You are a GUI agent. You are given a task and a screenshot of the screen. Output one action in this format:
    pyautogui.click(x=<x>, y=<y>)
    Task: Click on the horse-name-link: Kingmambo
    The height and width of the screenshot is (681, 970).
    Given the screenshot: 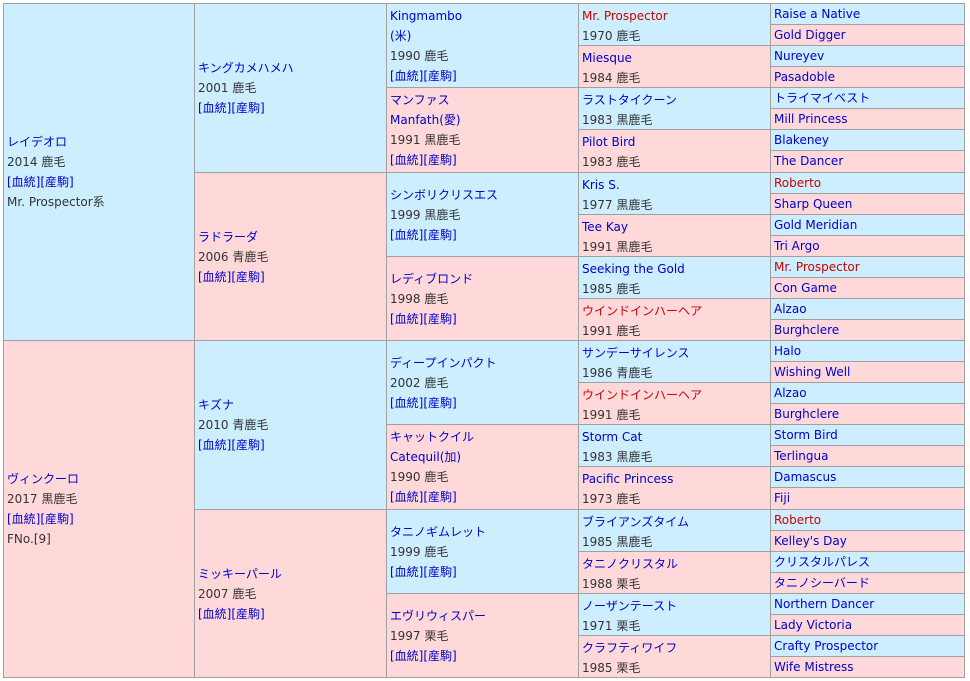 What is the action you would take?
    pyautogui.click(x=426, y=15)
    